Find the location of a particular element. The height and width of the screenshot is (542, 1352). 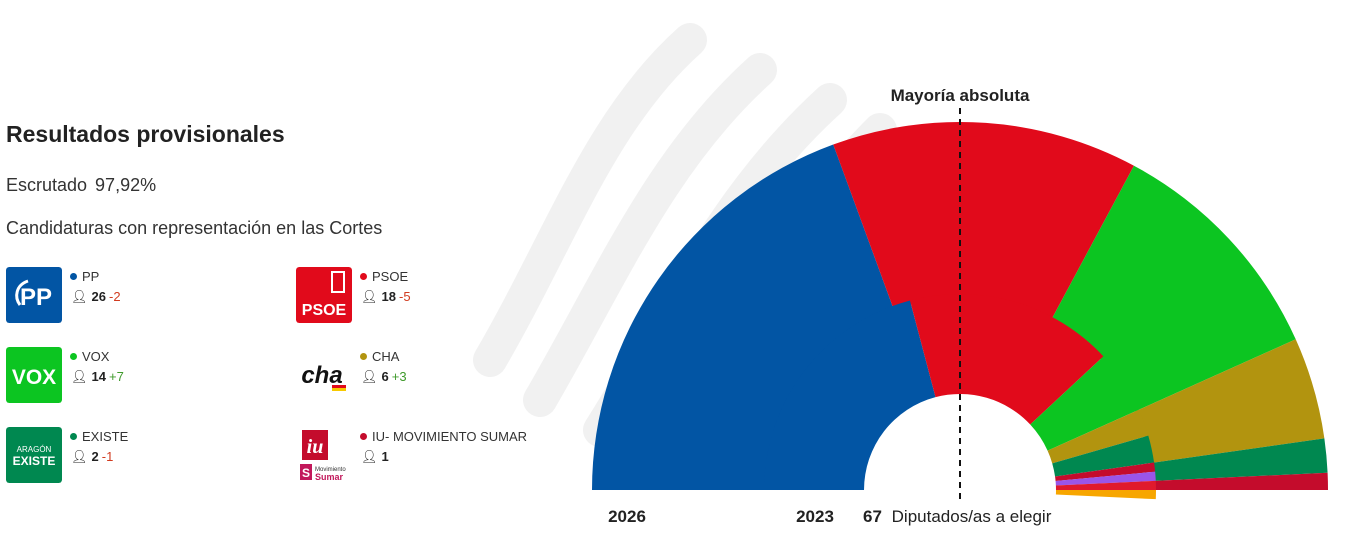

majority-label: Mayoría absoluta is located at coordinates (960, 95).